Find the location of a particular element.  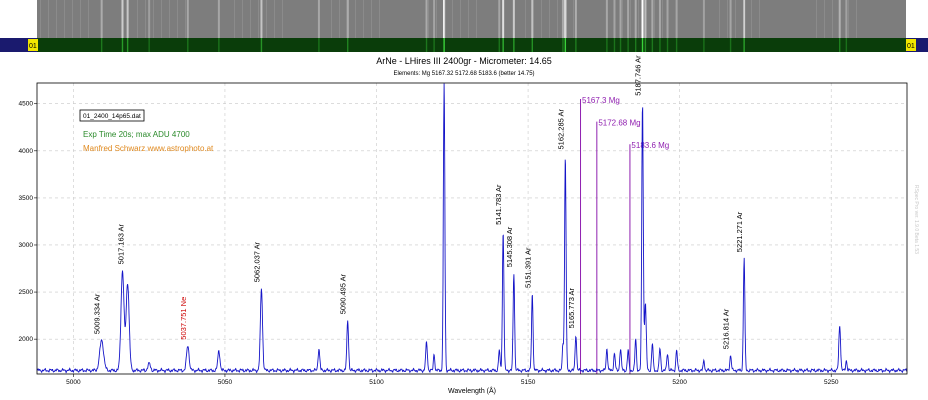

x-tick-label: 5250 is located at coordinates (831, 382).